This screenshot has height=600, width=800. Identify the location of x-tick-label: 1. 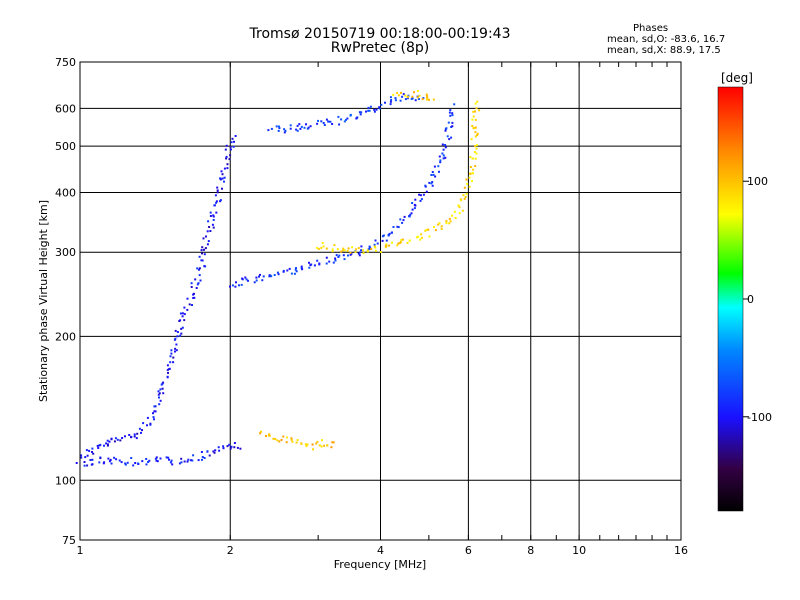
(80, 550).